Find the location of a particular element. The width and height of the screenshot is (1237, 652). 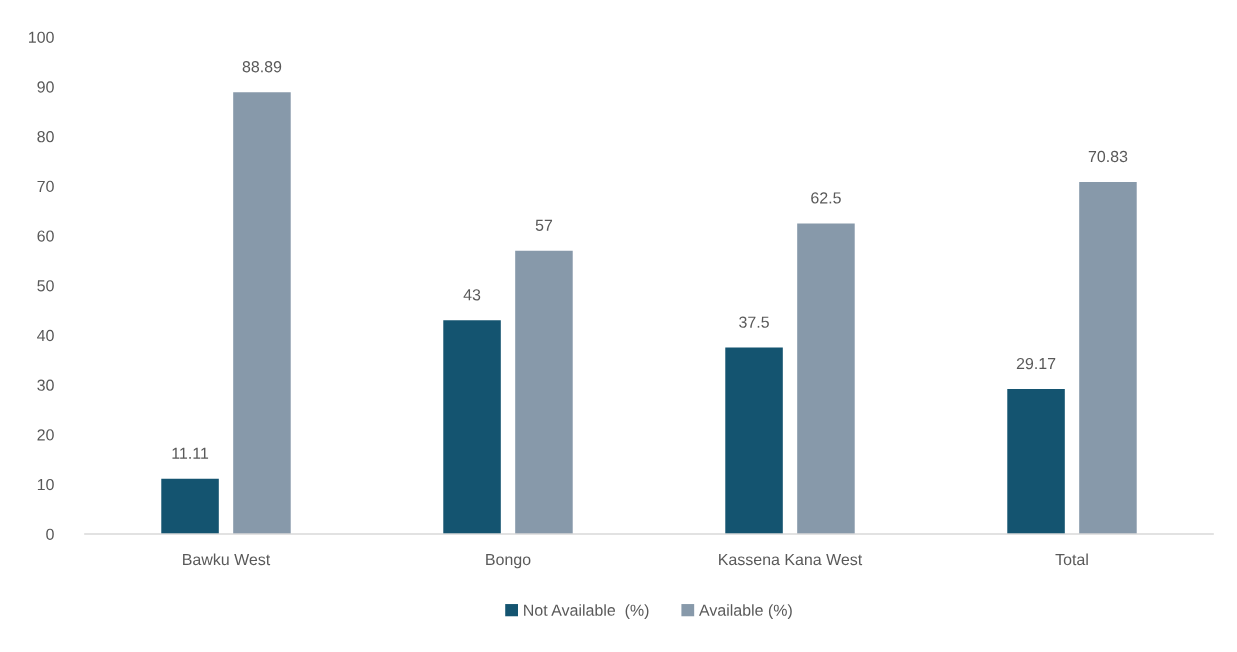

y-tick-label: 60 is located at coordinates (45, 236).